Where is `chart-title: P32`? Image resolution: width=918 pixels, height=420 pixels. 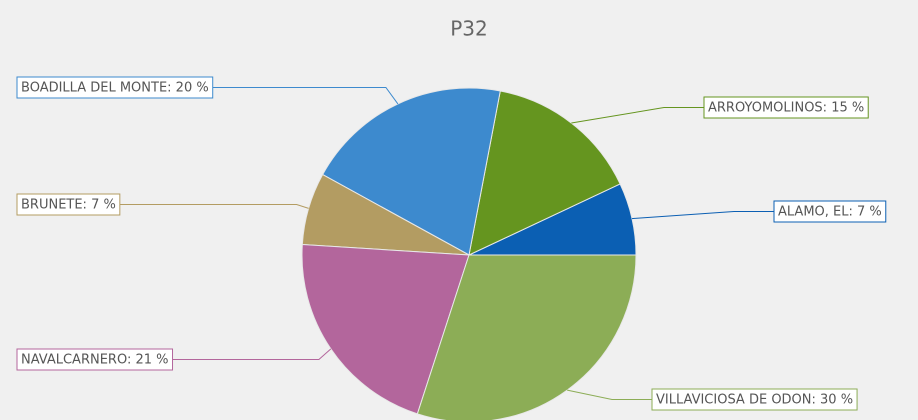 chart-title: P32 is located at coordinates (469, 29).